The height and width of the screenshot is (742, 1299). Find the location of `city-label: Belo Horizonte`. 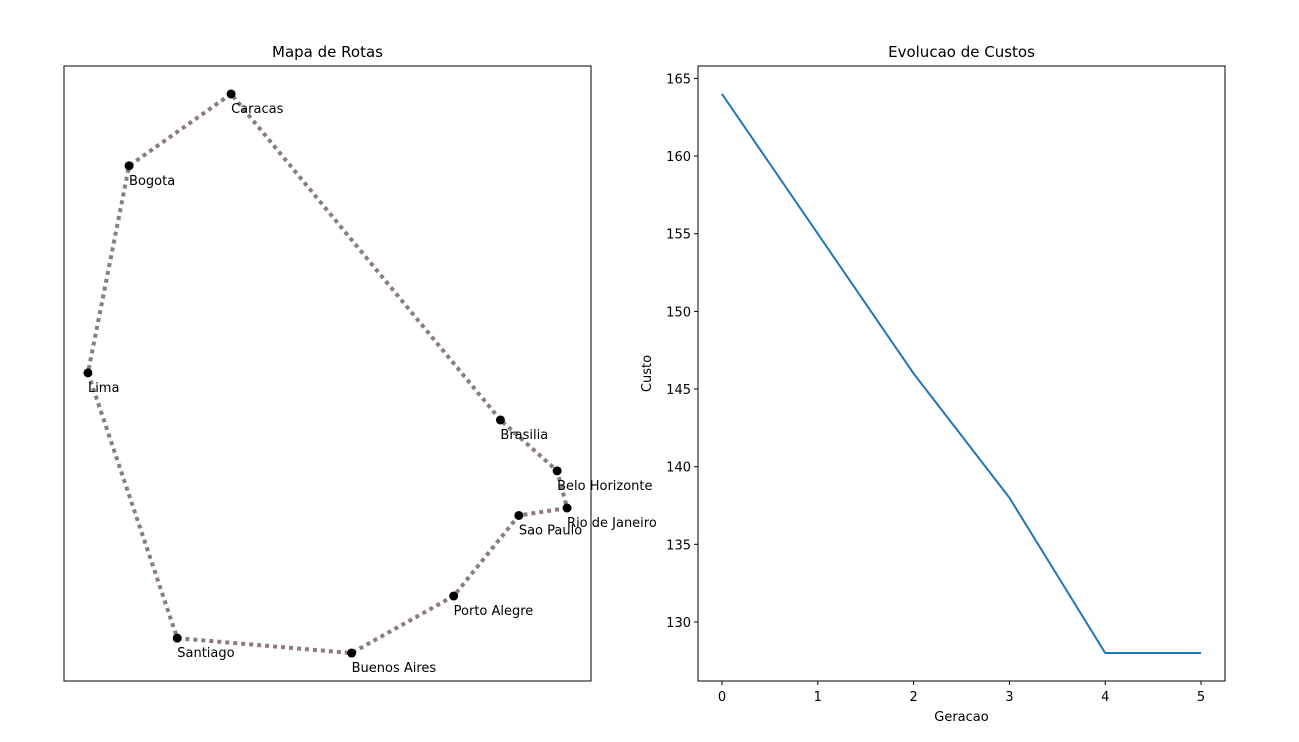

city-label: Belo Horizonte is located at coordinates (604, 486).